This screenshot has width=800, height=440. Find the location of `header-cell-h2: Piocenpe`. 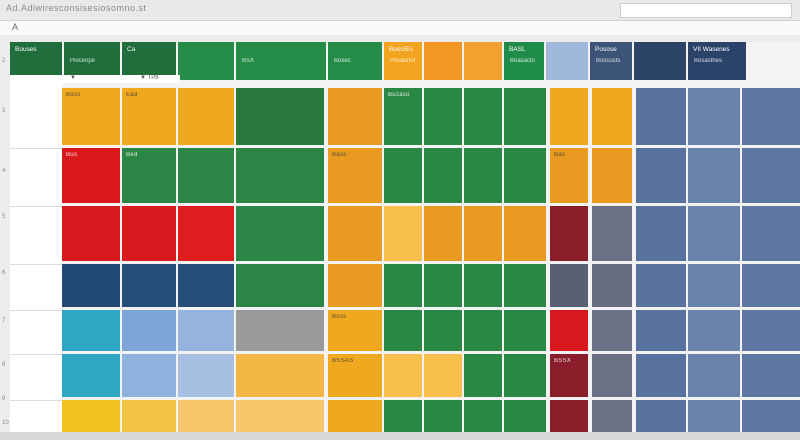

header-cell-h2: Piocenpe is located at coordinates (92, 59).